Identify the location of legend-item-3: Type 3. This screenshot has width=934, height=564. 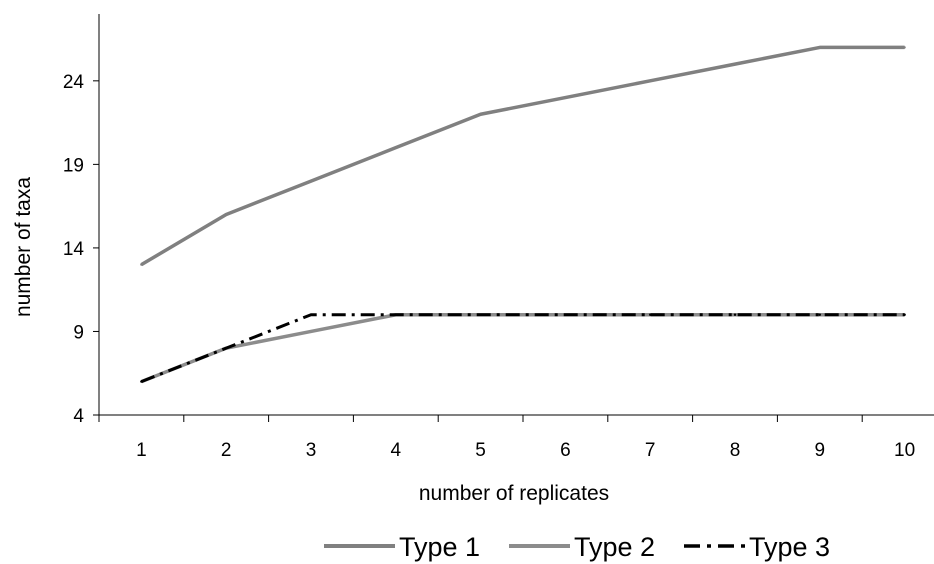
(757, 547).